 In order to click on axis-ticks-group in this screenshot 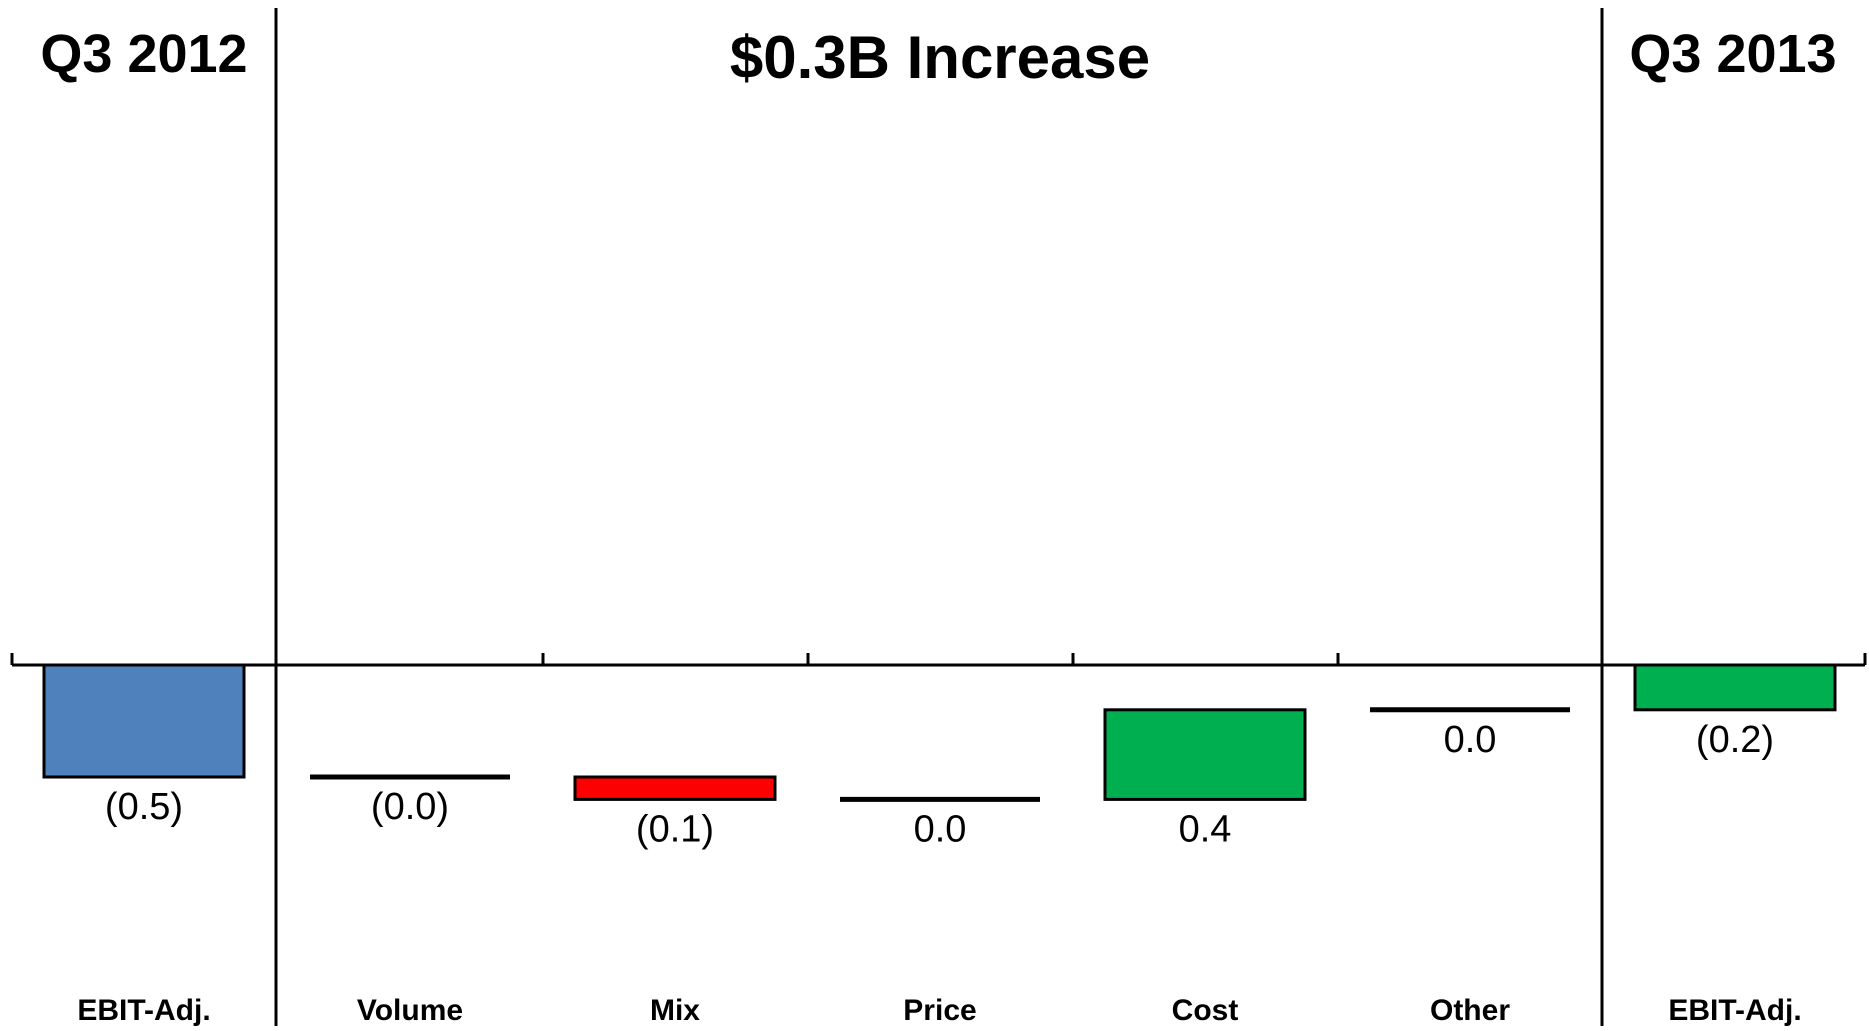, I will do `click(938, 659)`.